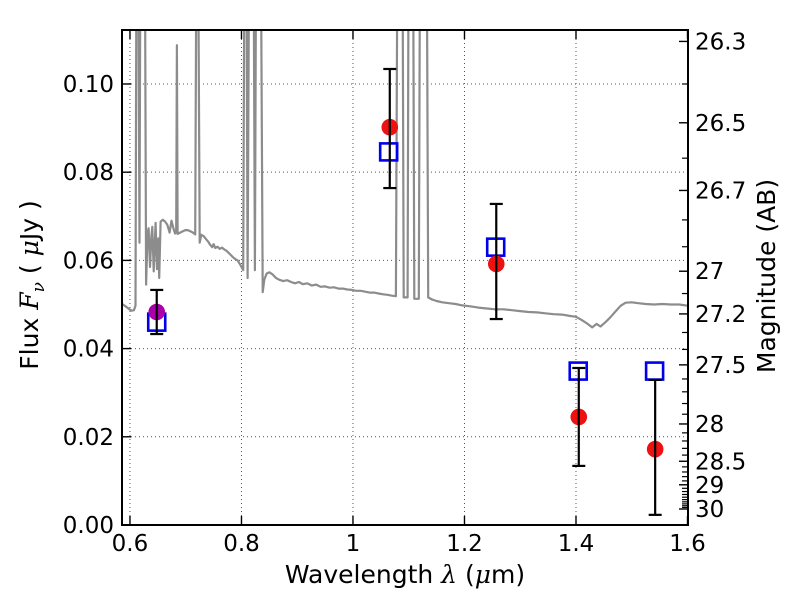 Image resolution: width=800 pixels, height=600 pixels. I want to click on mag-tick-label: 28, so click(709, 425).